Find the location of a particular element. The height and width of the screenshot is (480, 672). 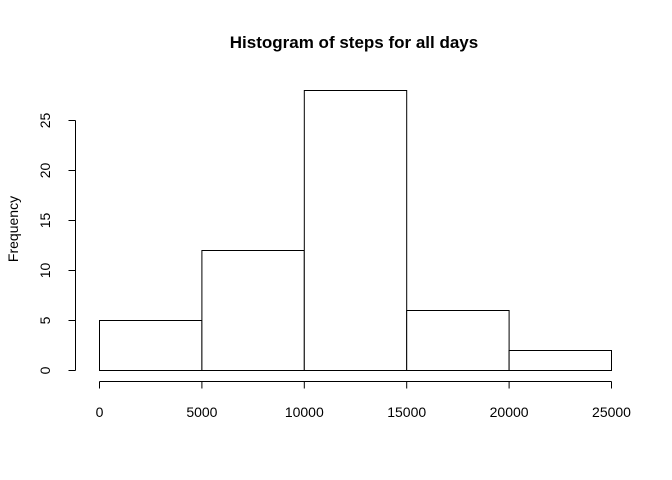

y-tick-label-1: 5 is located at coordinates (45, 320).